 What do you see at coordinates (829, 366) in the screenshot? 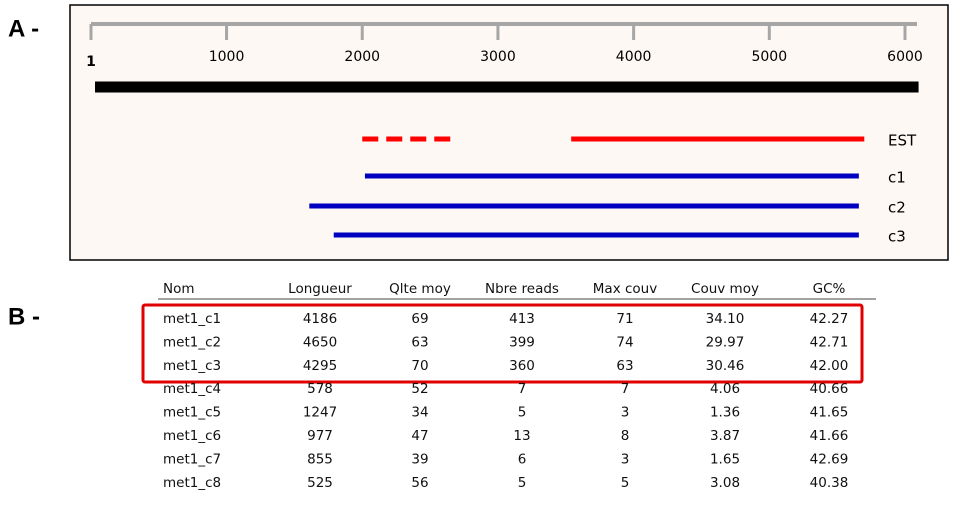
I see `table-cell: 42.00` at bounding box center [829, 366].